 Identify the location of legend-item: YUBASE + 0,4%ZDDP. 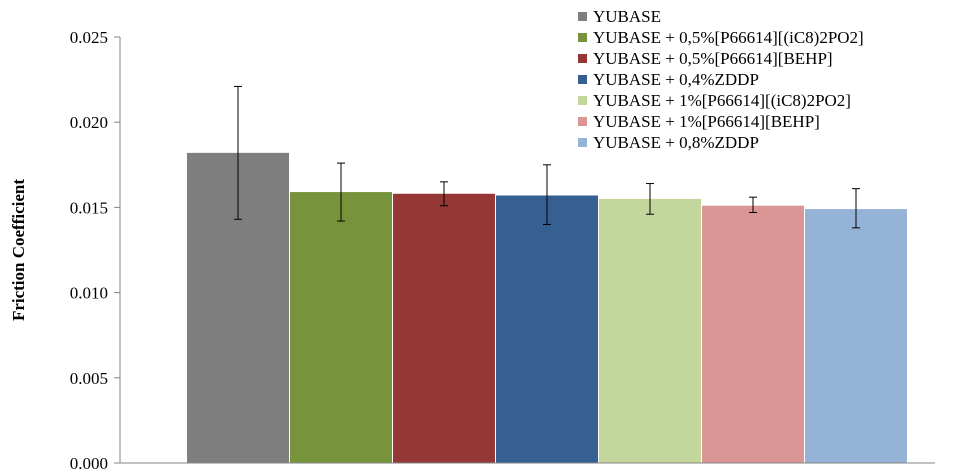
(668, 79).